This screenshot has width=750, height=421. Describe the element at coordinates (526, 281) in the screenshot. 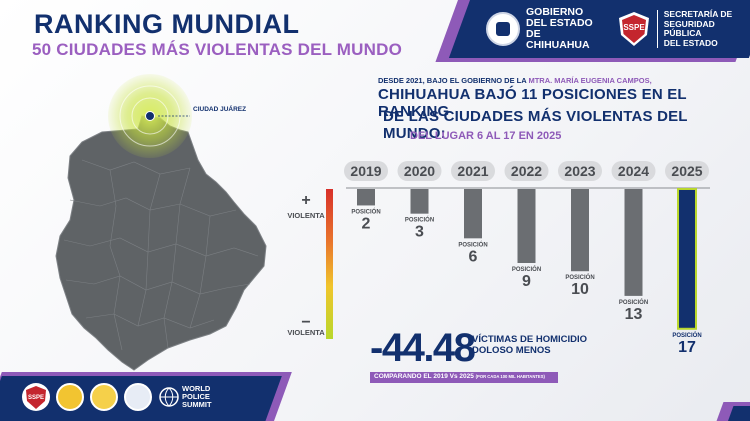

I see `bar-value-label: 9` at that location.